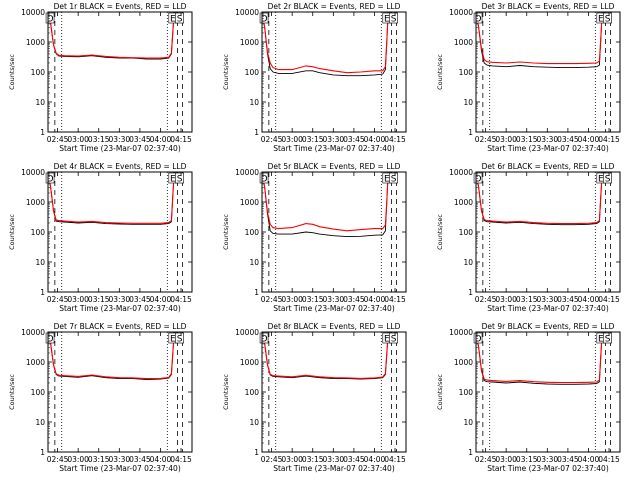  What do you see at coordinates (334, 6) in the screenshot?
I see `panel-title: Det 2r BLACK = Events, RED = LLD` at bounding box center [334, 6].